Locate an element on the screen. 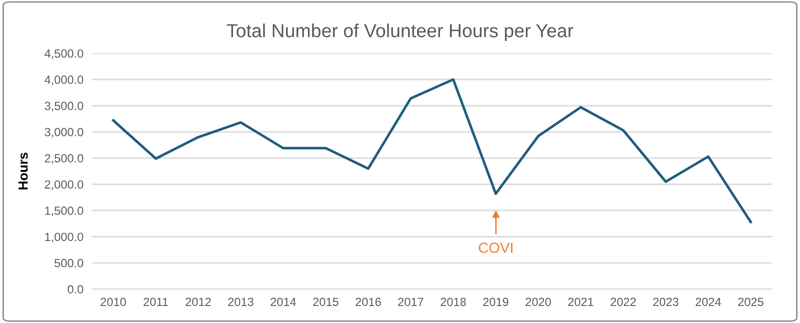  x-tick-label: 2018 is located at coordinates (453, 302).